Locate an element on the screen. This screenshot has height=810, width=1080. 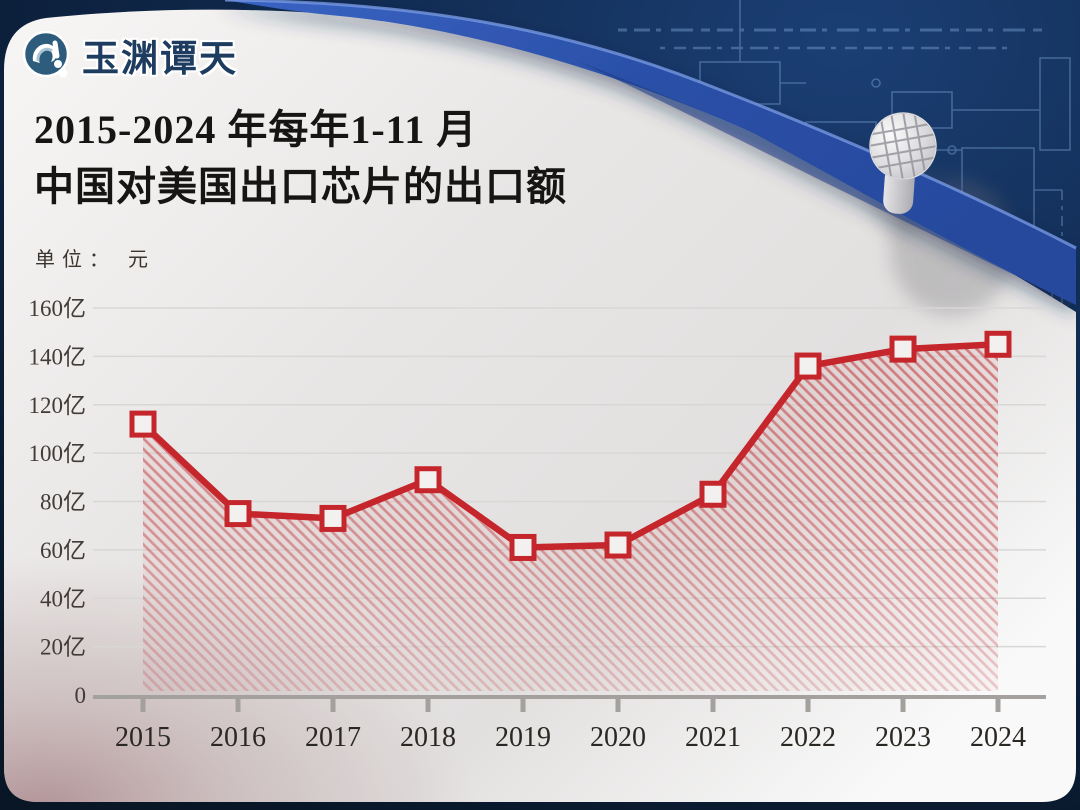
x-tick-label: 2023 is located at coordinates (903, 737).